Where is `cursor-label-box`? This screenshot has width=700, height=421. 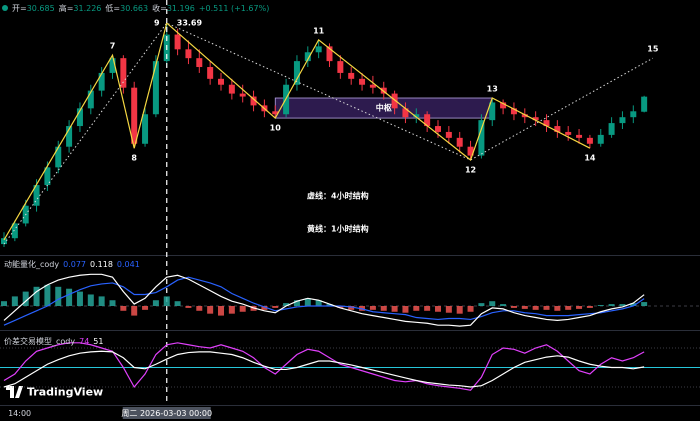
cursor-label-box is located at coordinates (166, 413).